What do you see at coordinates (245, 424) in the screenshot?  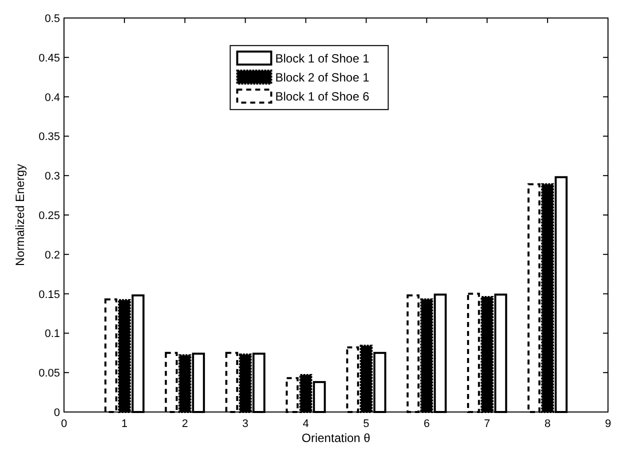 I see `x-tick-label: 3` at bounding box center [245, 424].